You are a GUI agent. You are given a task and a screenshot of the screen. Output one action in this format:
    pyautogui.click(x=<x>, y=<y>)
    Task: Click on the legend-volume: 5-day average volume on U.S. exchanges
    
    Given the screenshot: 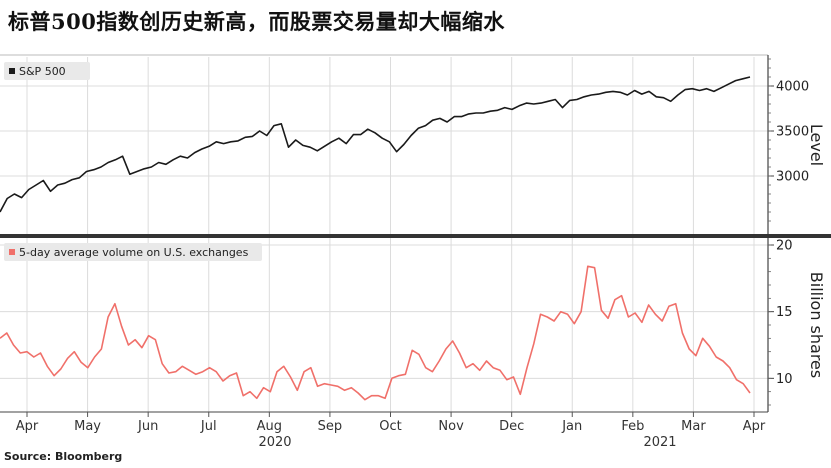 What is the action you would take?
    pyautogui.click(x=133, y=252)
    